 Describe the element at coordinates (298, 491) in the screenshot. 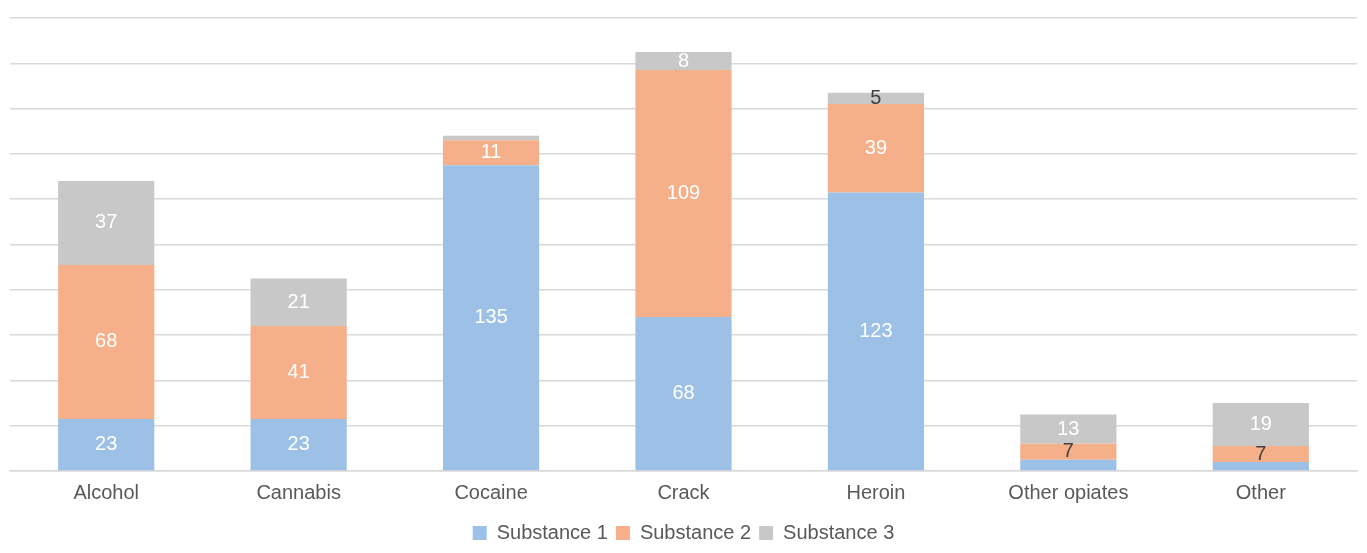

I see `x-tick-label: Cannabis` at that location.